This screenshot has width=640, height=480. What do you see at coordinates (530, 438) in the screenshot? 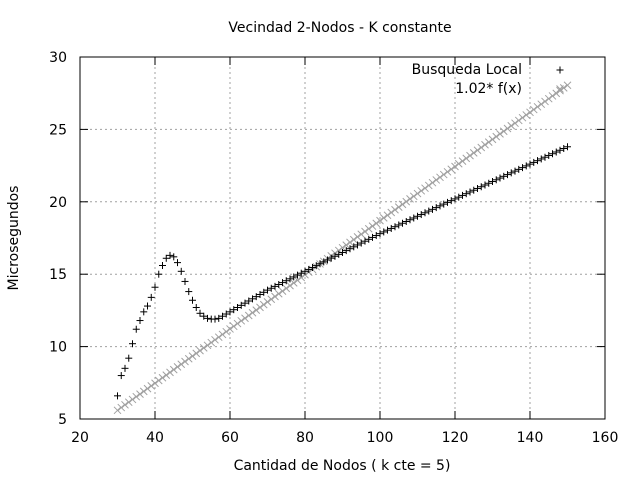
I see `x-tick-label: 140` at bounding box center [530, 438].